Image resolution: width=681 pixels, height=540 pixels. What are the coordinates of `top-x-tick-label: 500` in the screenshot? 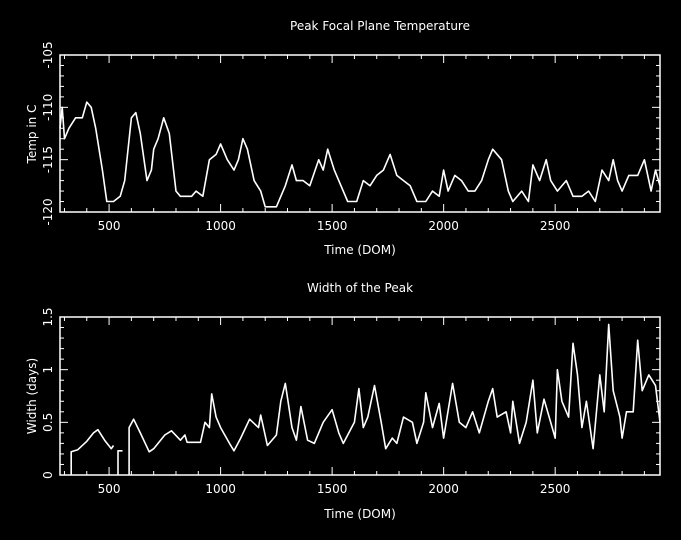 It's located at (109, 226).